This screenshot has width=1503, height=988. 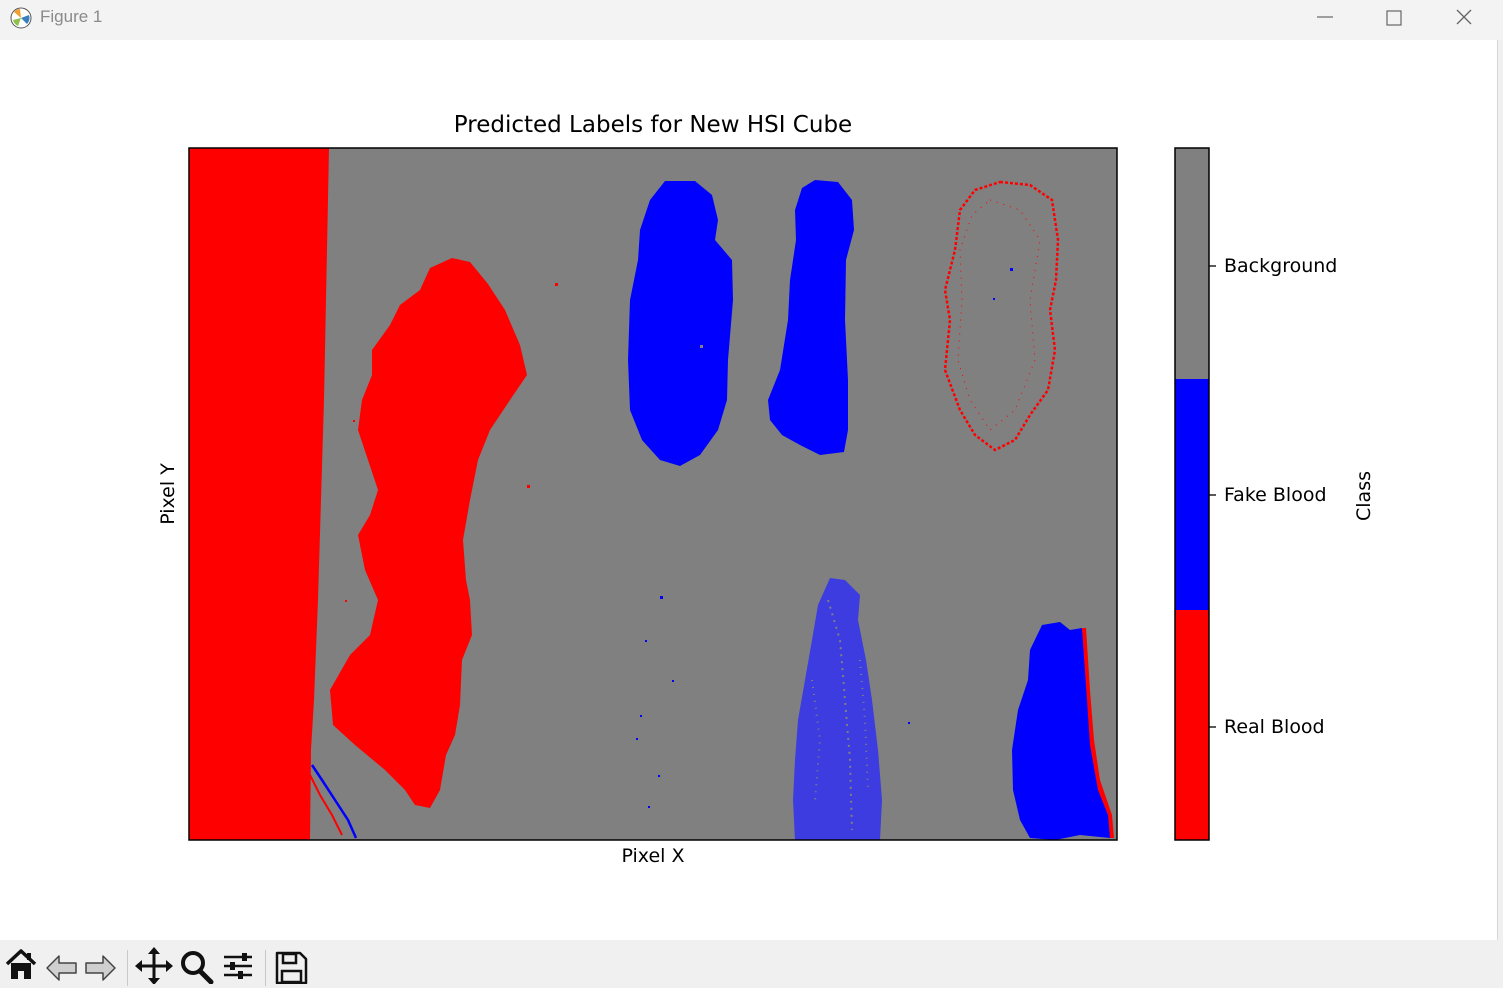 What do you see at coordinates (428, 533) in the screenshot?
I see `real-blood-region-large-blob` at bounding box center [428, 533].